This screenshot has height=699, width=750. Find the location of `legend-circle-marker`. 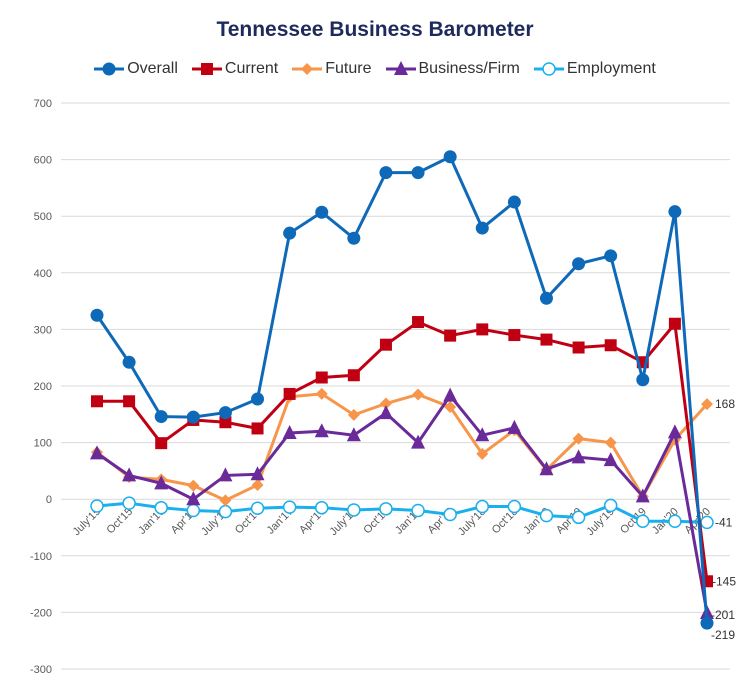

legend-circle-marker is located at coordinates (109, 69).